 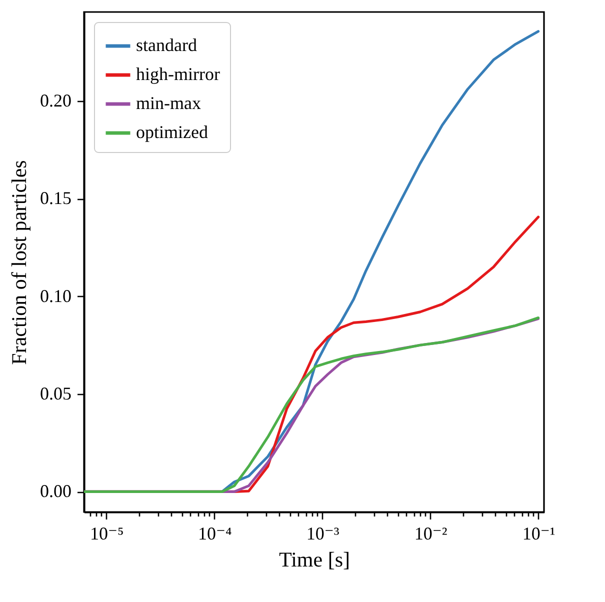 What do you see at coordinates (166, 45) in the screenshot?
I see `legend-label: standard` at bounding box center [166, 45].